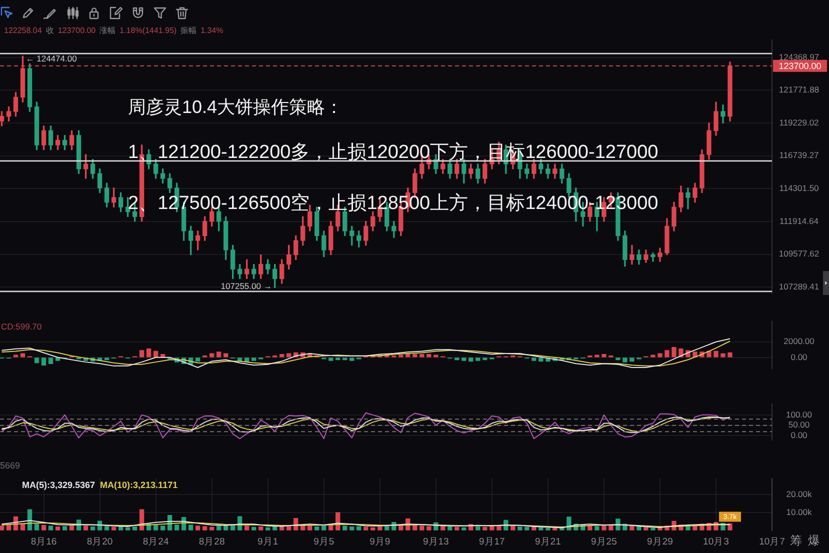 The width and height of the screenshot is (829, 553). I want to click on text: 爆, so click(814, 540).